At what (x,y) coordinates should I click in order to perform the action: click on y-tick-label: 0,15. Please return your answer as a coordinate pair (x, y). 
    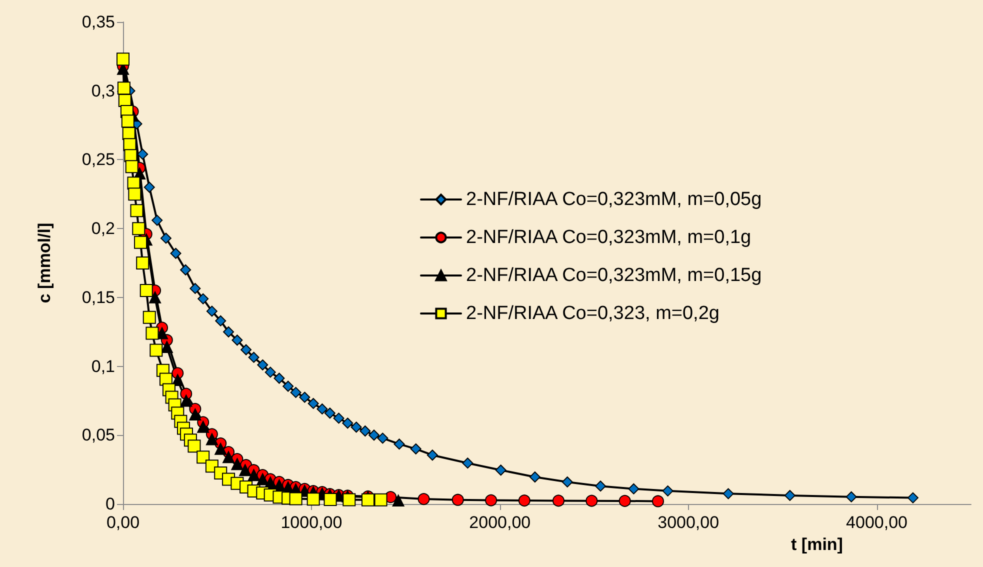
    Looking at the image, I should click on (98, 297).